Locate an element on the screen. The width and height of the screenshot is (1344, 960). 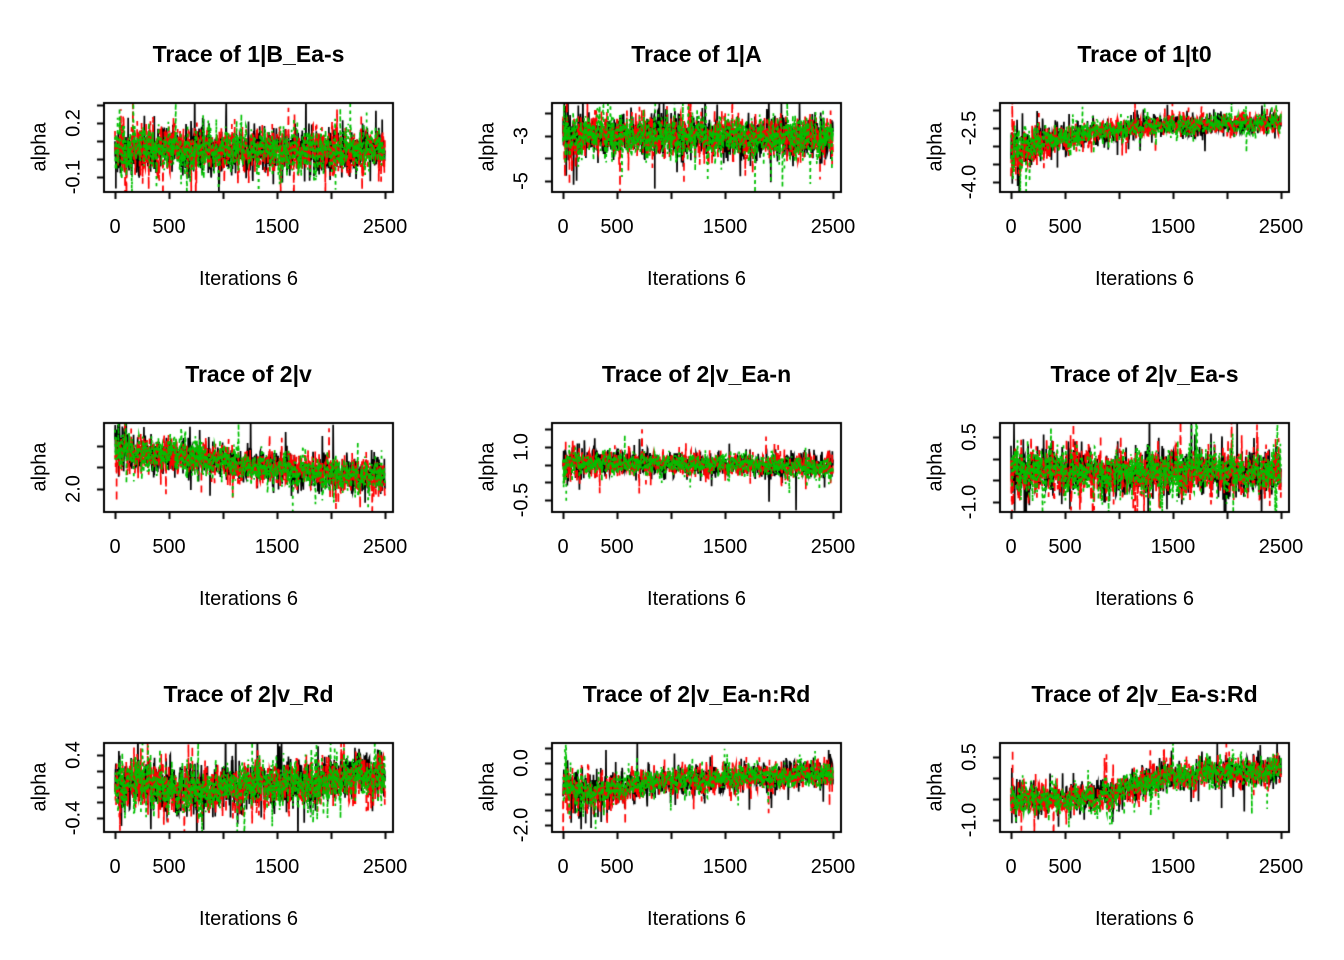
panel-title: Trace of 2|v_Ea-n:Rd is located at coordinates (696, 694).